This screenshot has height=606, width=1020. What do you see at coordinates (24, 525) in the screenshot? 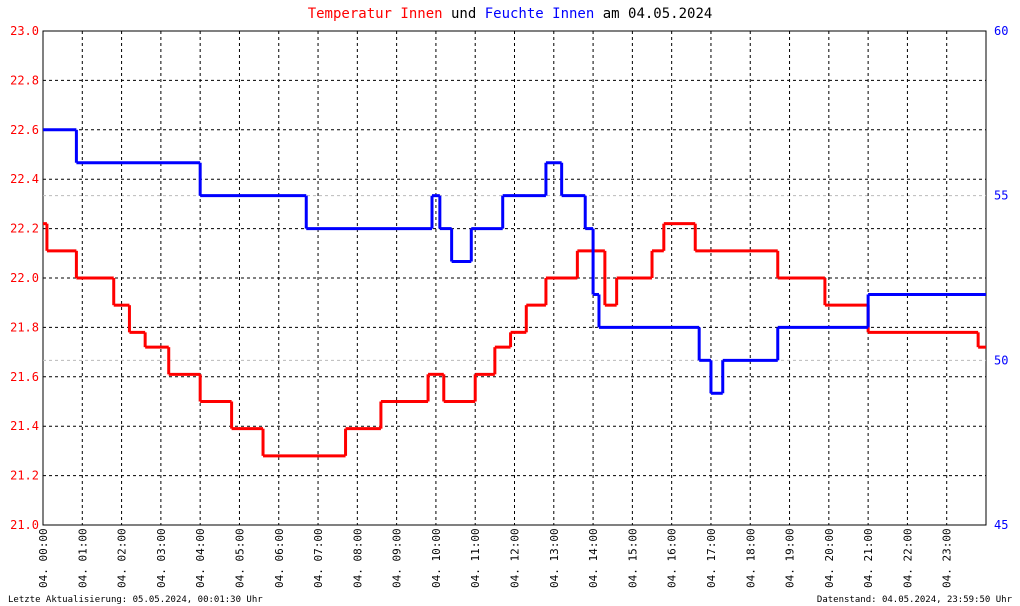
I see `y-tick-label: 21.0` at bounding box center [24, 525].